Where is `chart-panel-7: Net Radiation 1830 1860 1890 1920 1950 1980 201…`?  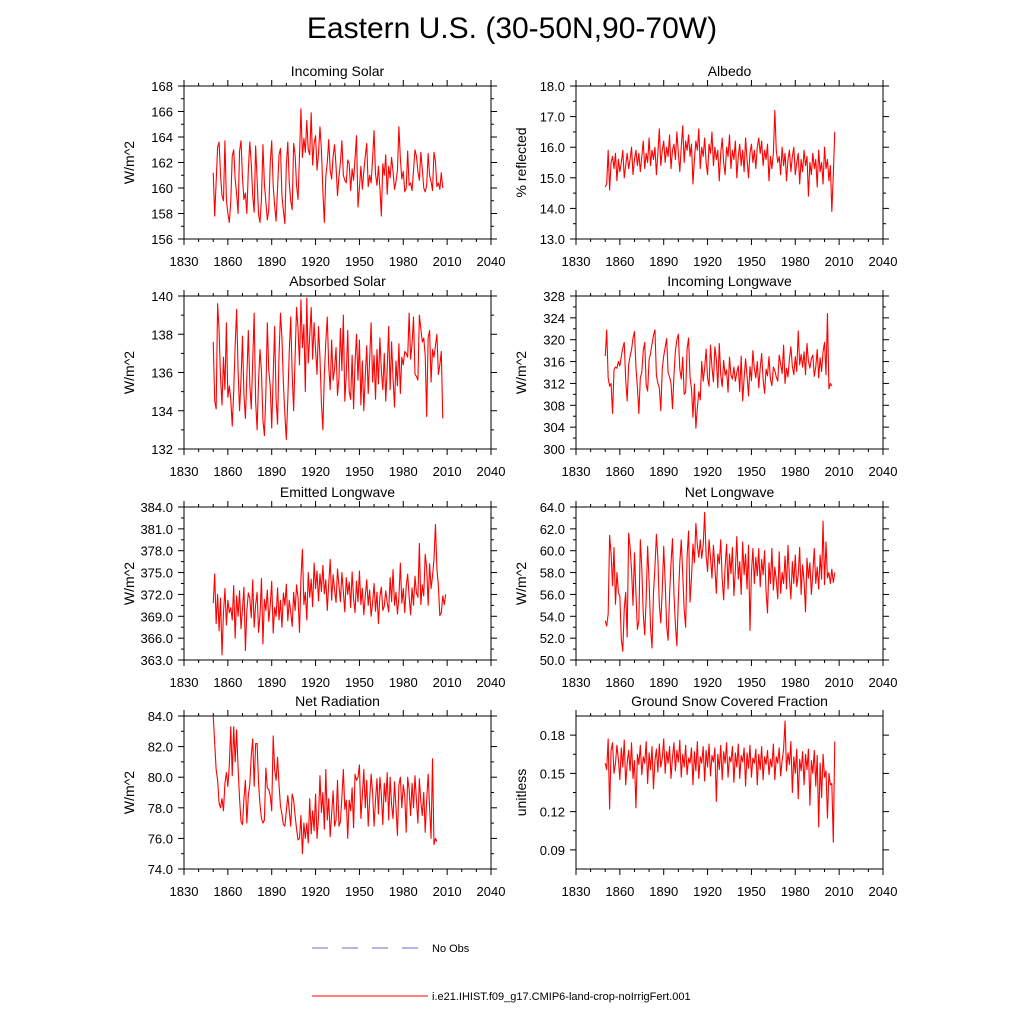
chart-panel-7: Net Radiation 1830 1860 1890 1920 1950 1980 201… is located at coordinates (313, 796).